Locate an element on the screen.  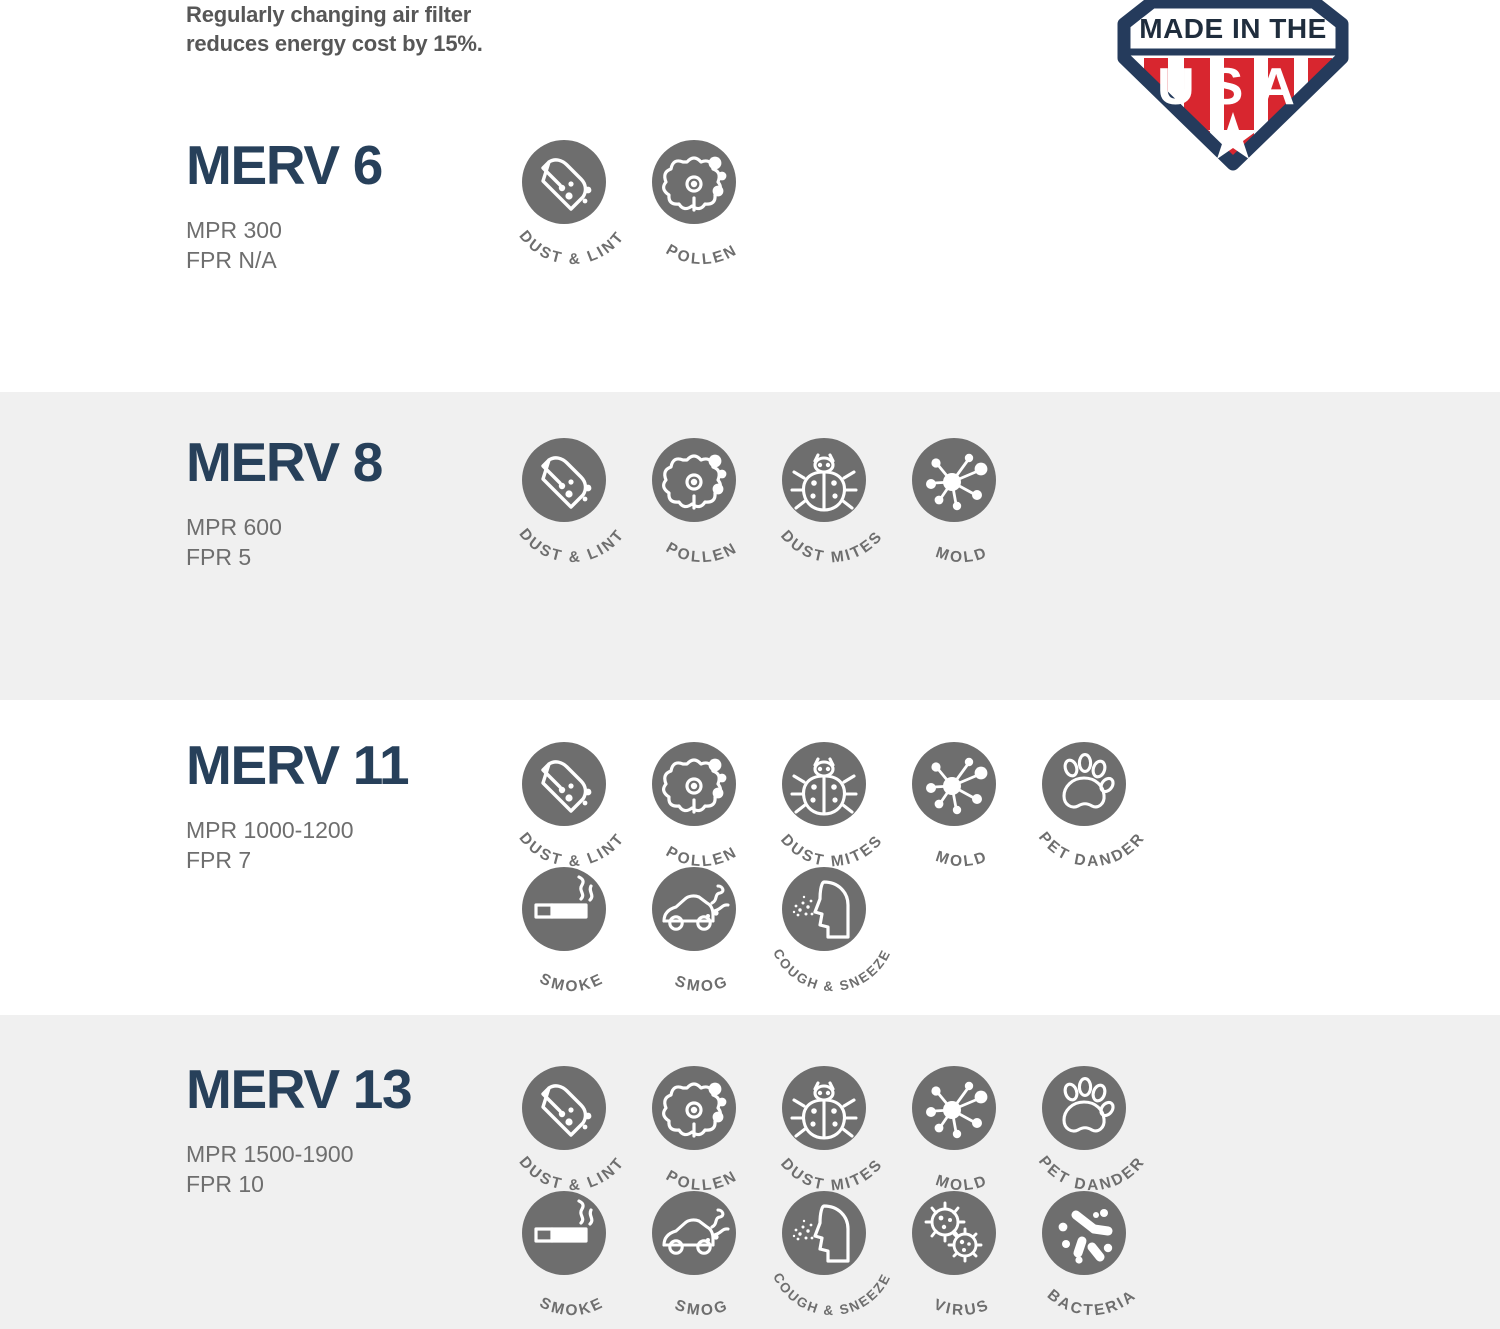
icon-label-arc: SMOKE is located at coordinates (571, 982).